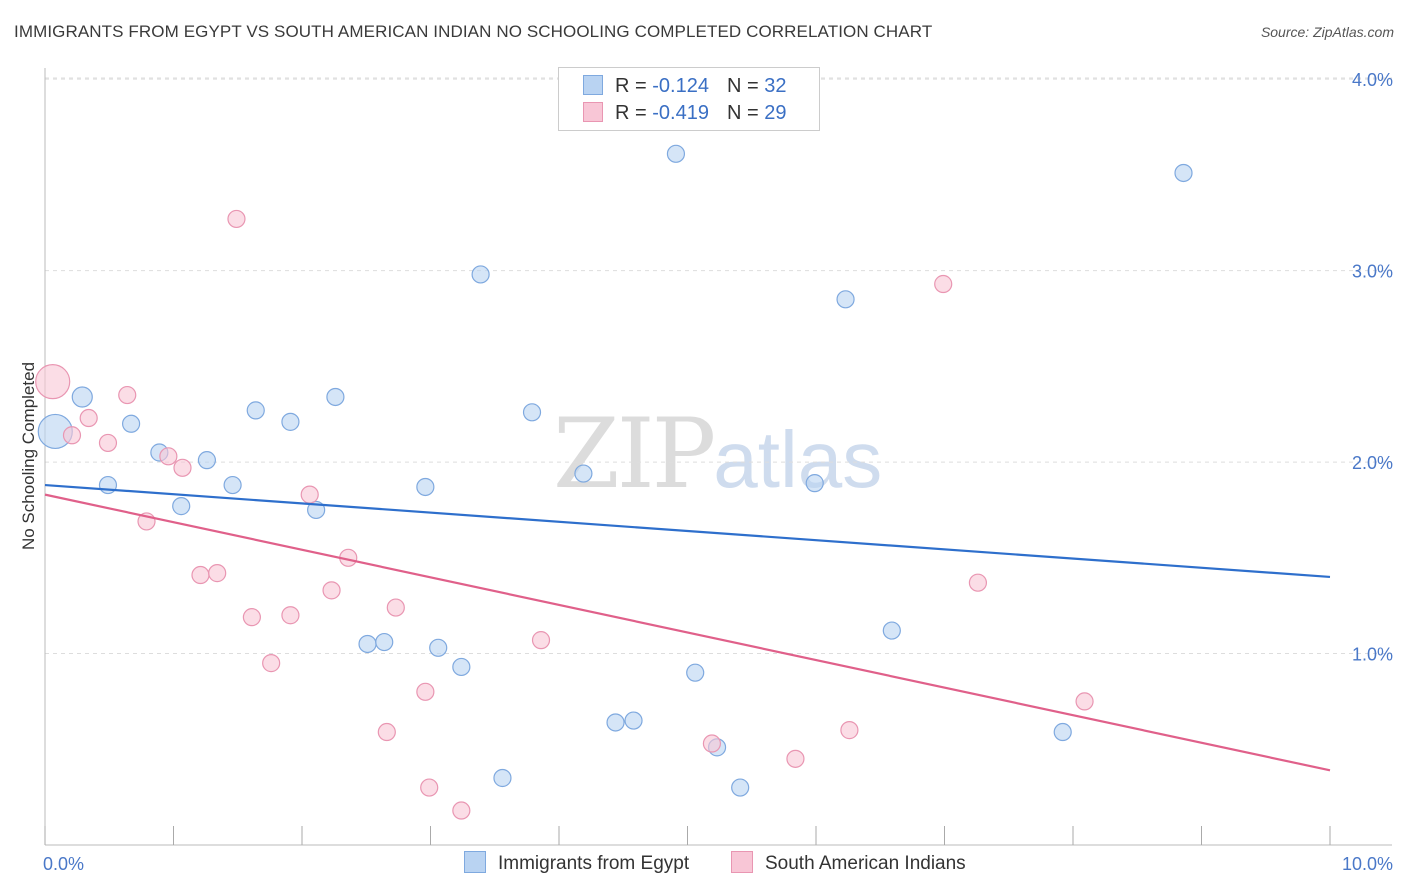  I want to click on legend-row-sai: R = -0.419 N = 29, so click(684, 114).